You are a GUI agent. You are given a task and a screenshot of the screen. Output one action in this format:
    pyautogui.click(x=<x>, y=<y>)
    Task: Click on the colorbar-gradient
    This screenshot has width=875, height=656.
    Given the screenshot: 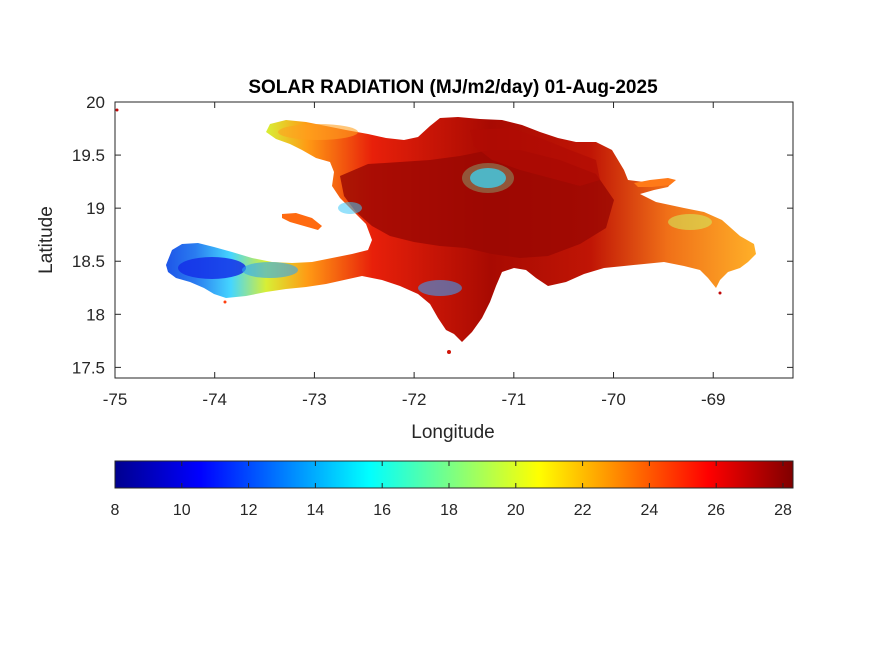 What is the action you would take?
    pyautogui.click(x=454, y=474)
    